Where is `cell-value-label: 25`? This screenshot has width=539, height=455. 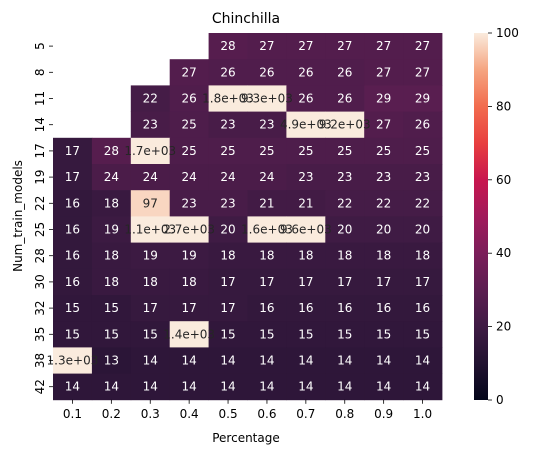 cell-value-label: 25 is located at coordinates (266, 151).